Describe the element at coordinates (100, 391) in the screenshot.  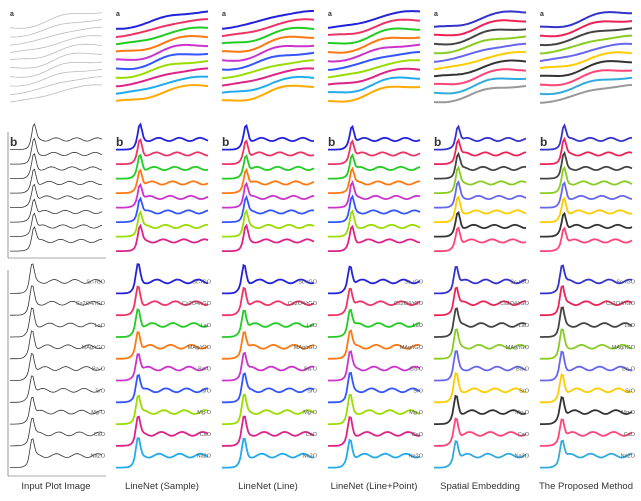
I see `sample-label: SrO` at that location.